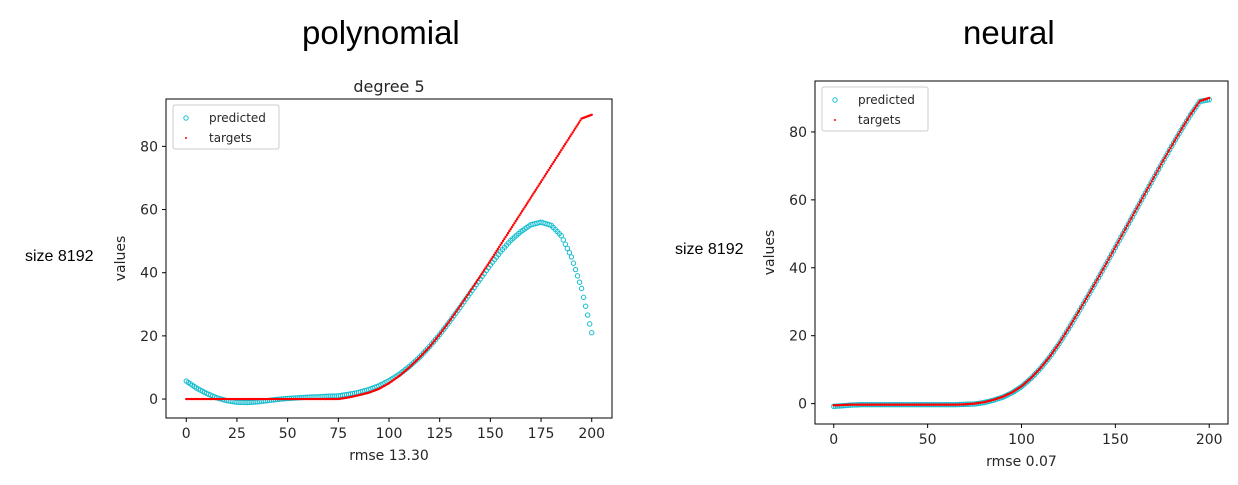  I want to click on x-axis-label: rmse 0.07, so click(1021, 462).